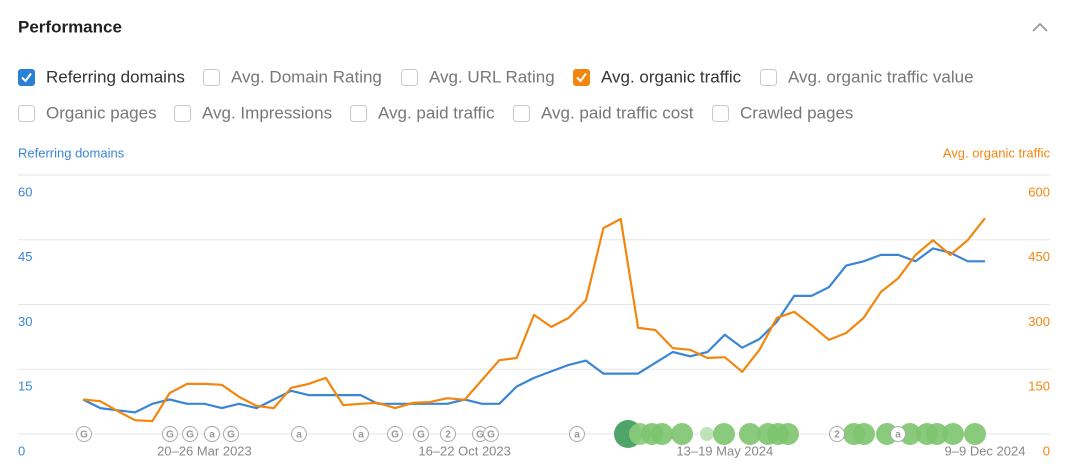  I want to click on y-tick-label: 60, so click(25, 191).